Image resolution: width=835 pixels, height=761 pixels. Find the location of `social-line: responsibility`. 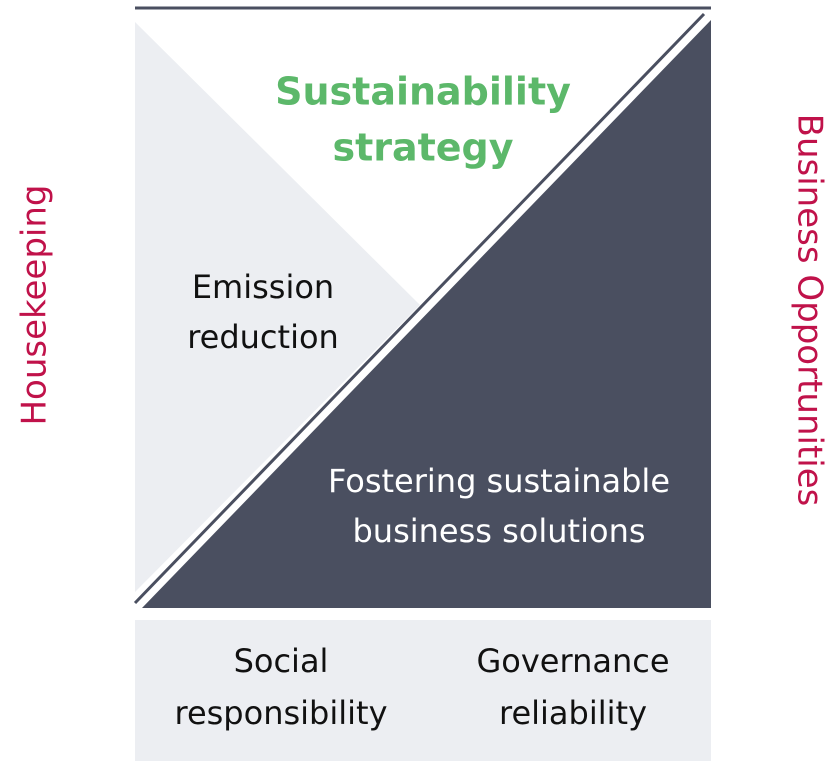

social-line: responsibility is located at coordinates (280, 713).